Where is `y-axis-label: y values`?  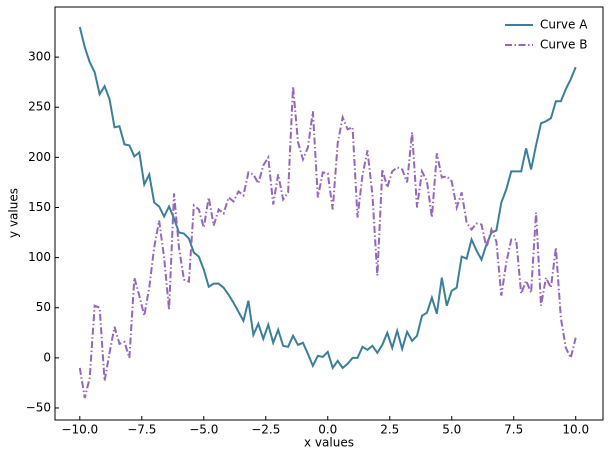 y-axis-label: y values is located at coordinates (14, 213).